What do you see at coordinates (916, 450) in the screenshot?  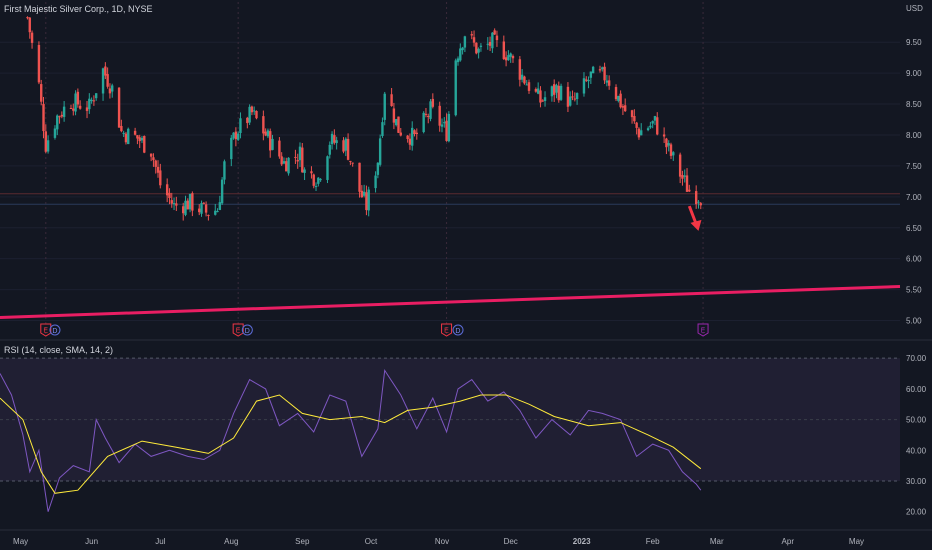 I see `rsi-axis-tick: 40.00` at bounding box center [916, 450].